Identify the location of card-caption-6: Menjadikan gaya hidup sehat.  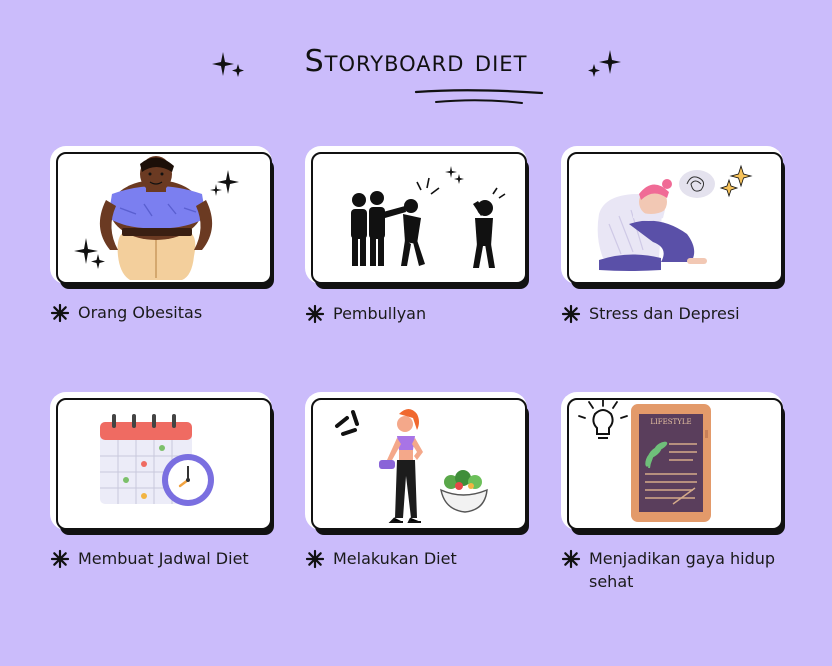
(676, 570).